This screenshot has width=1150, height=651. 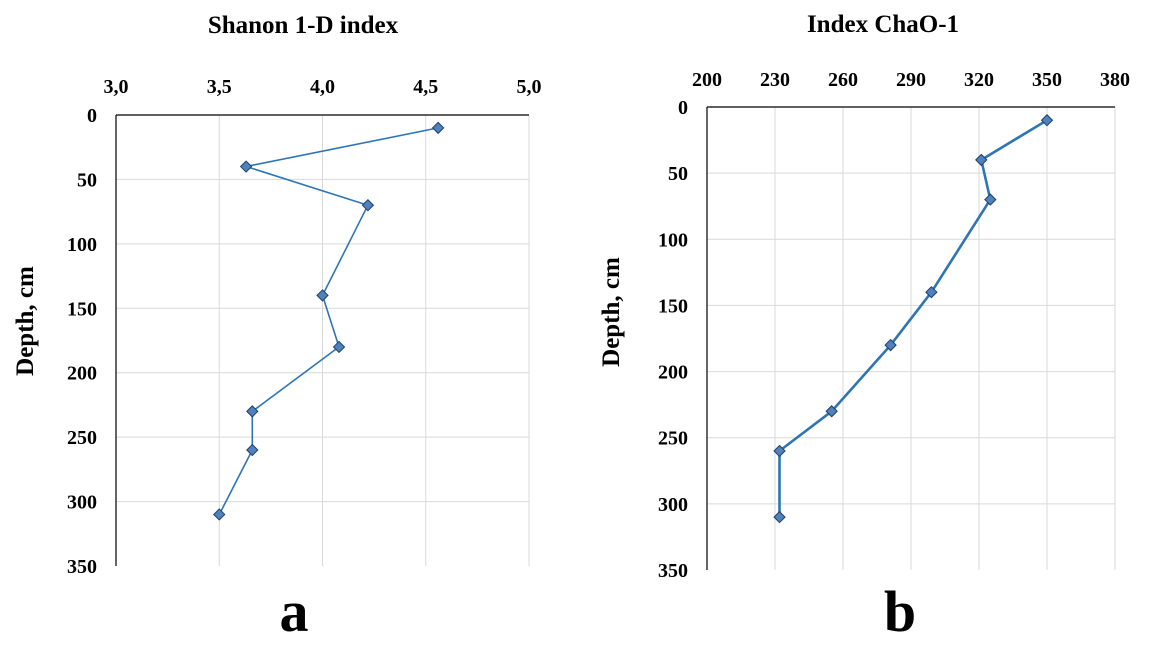 I want to click on chart-title: Shanon 1-D index, so click(x=303, y=25).